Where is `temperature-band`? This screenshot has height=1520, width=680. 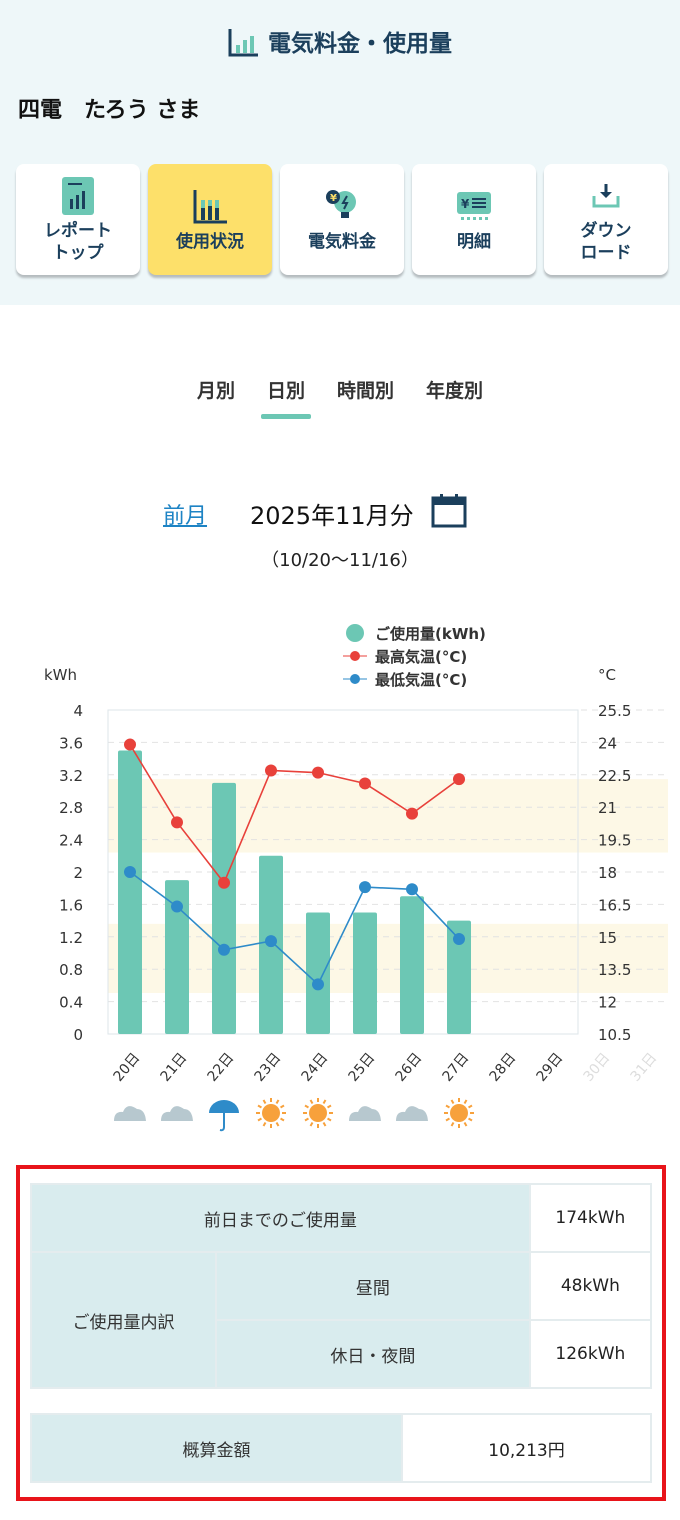
temperature-band is located at coordinates (388, 816).